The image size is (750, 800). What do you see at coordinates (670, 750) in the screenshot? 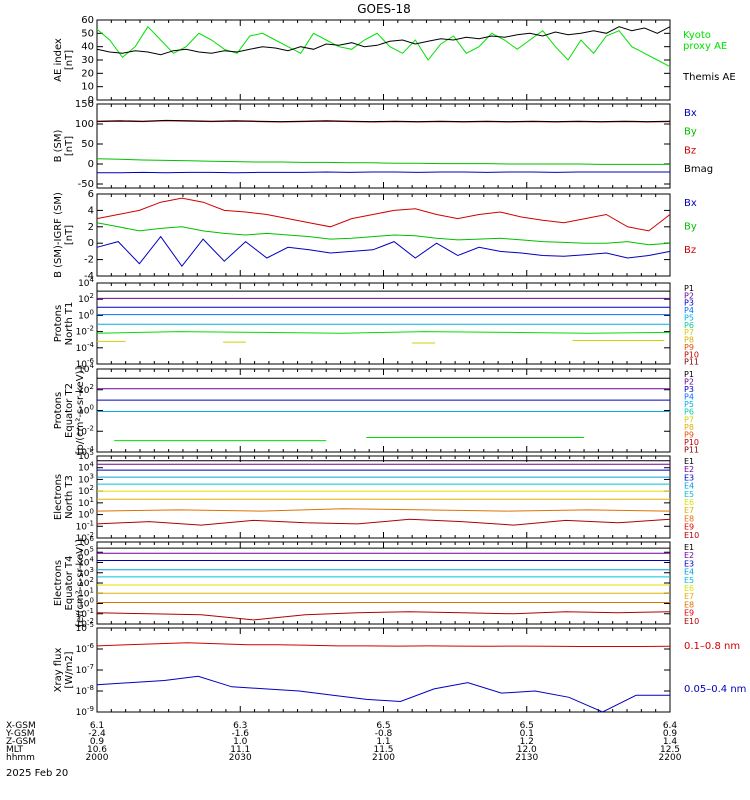
I see `ephemeris-value: 12.5` at bounding box center [670, 750].